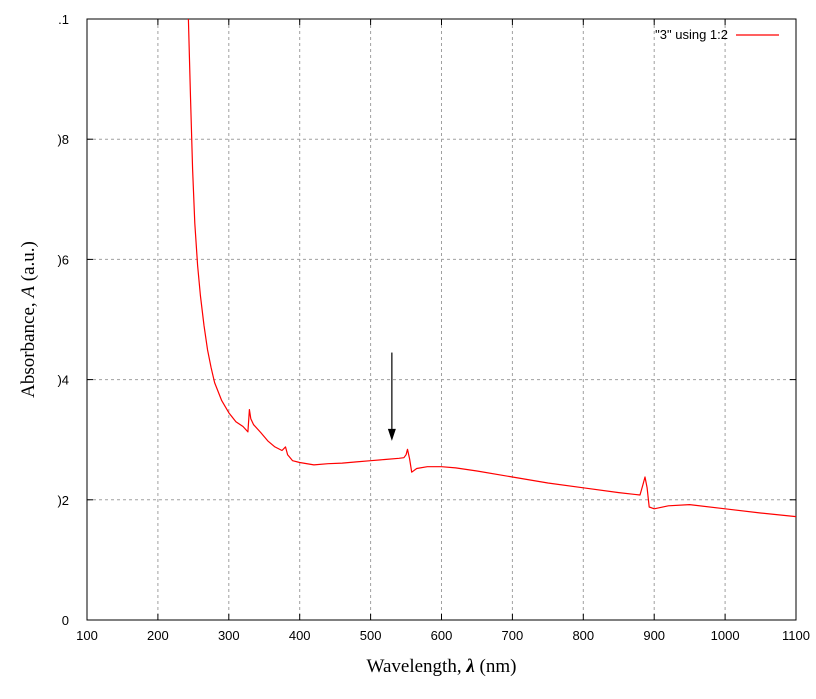 This screenshot has height=699, width=816. I want to click on annotation-layer, so click(391, 396).